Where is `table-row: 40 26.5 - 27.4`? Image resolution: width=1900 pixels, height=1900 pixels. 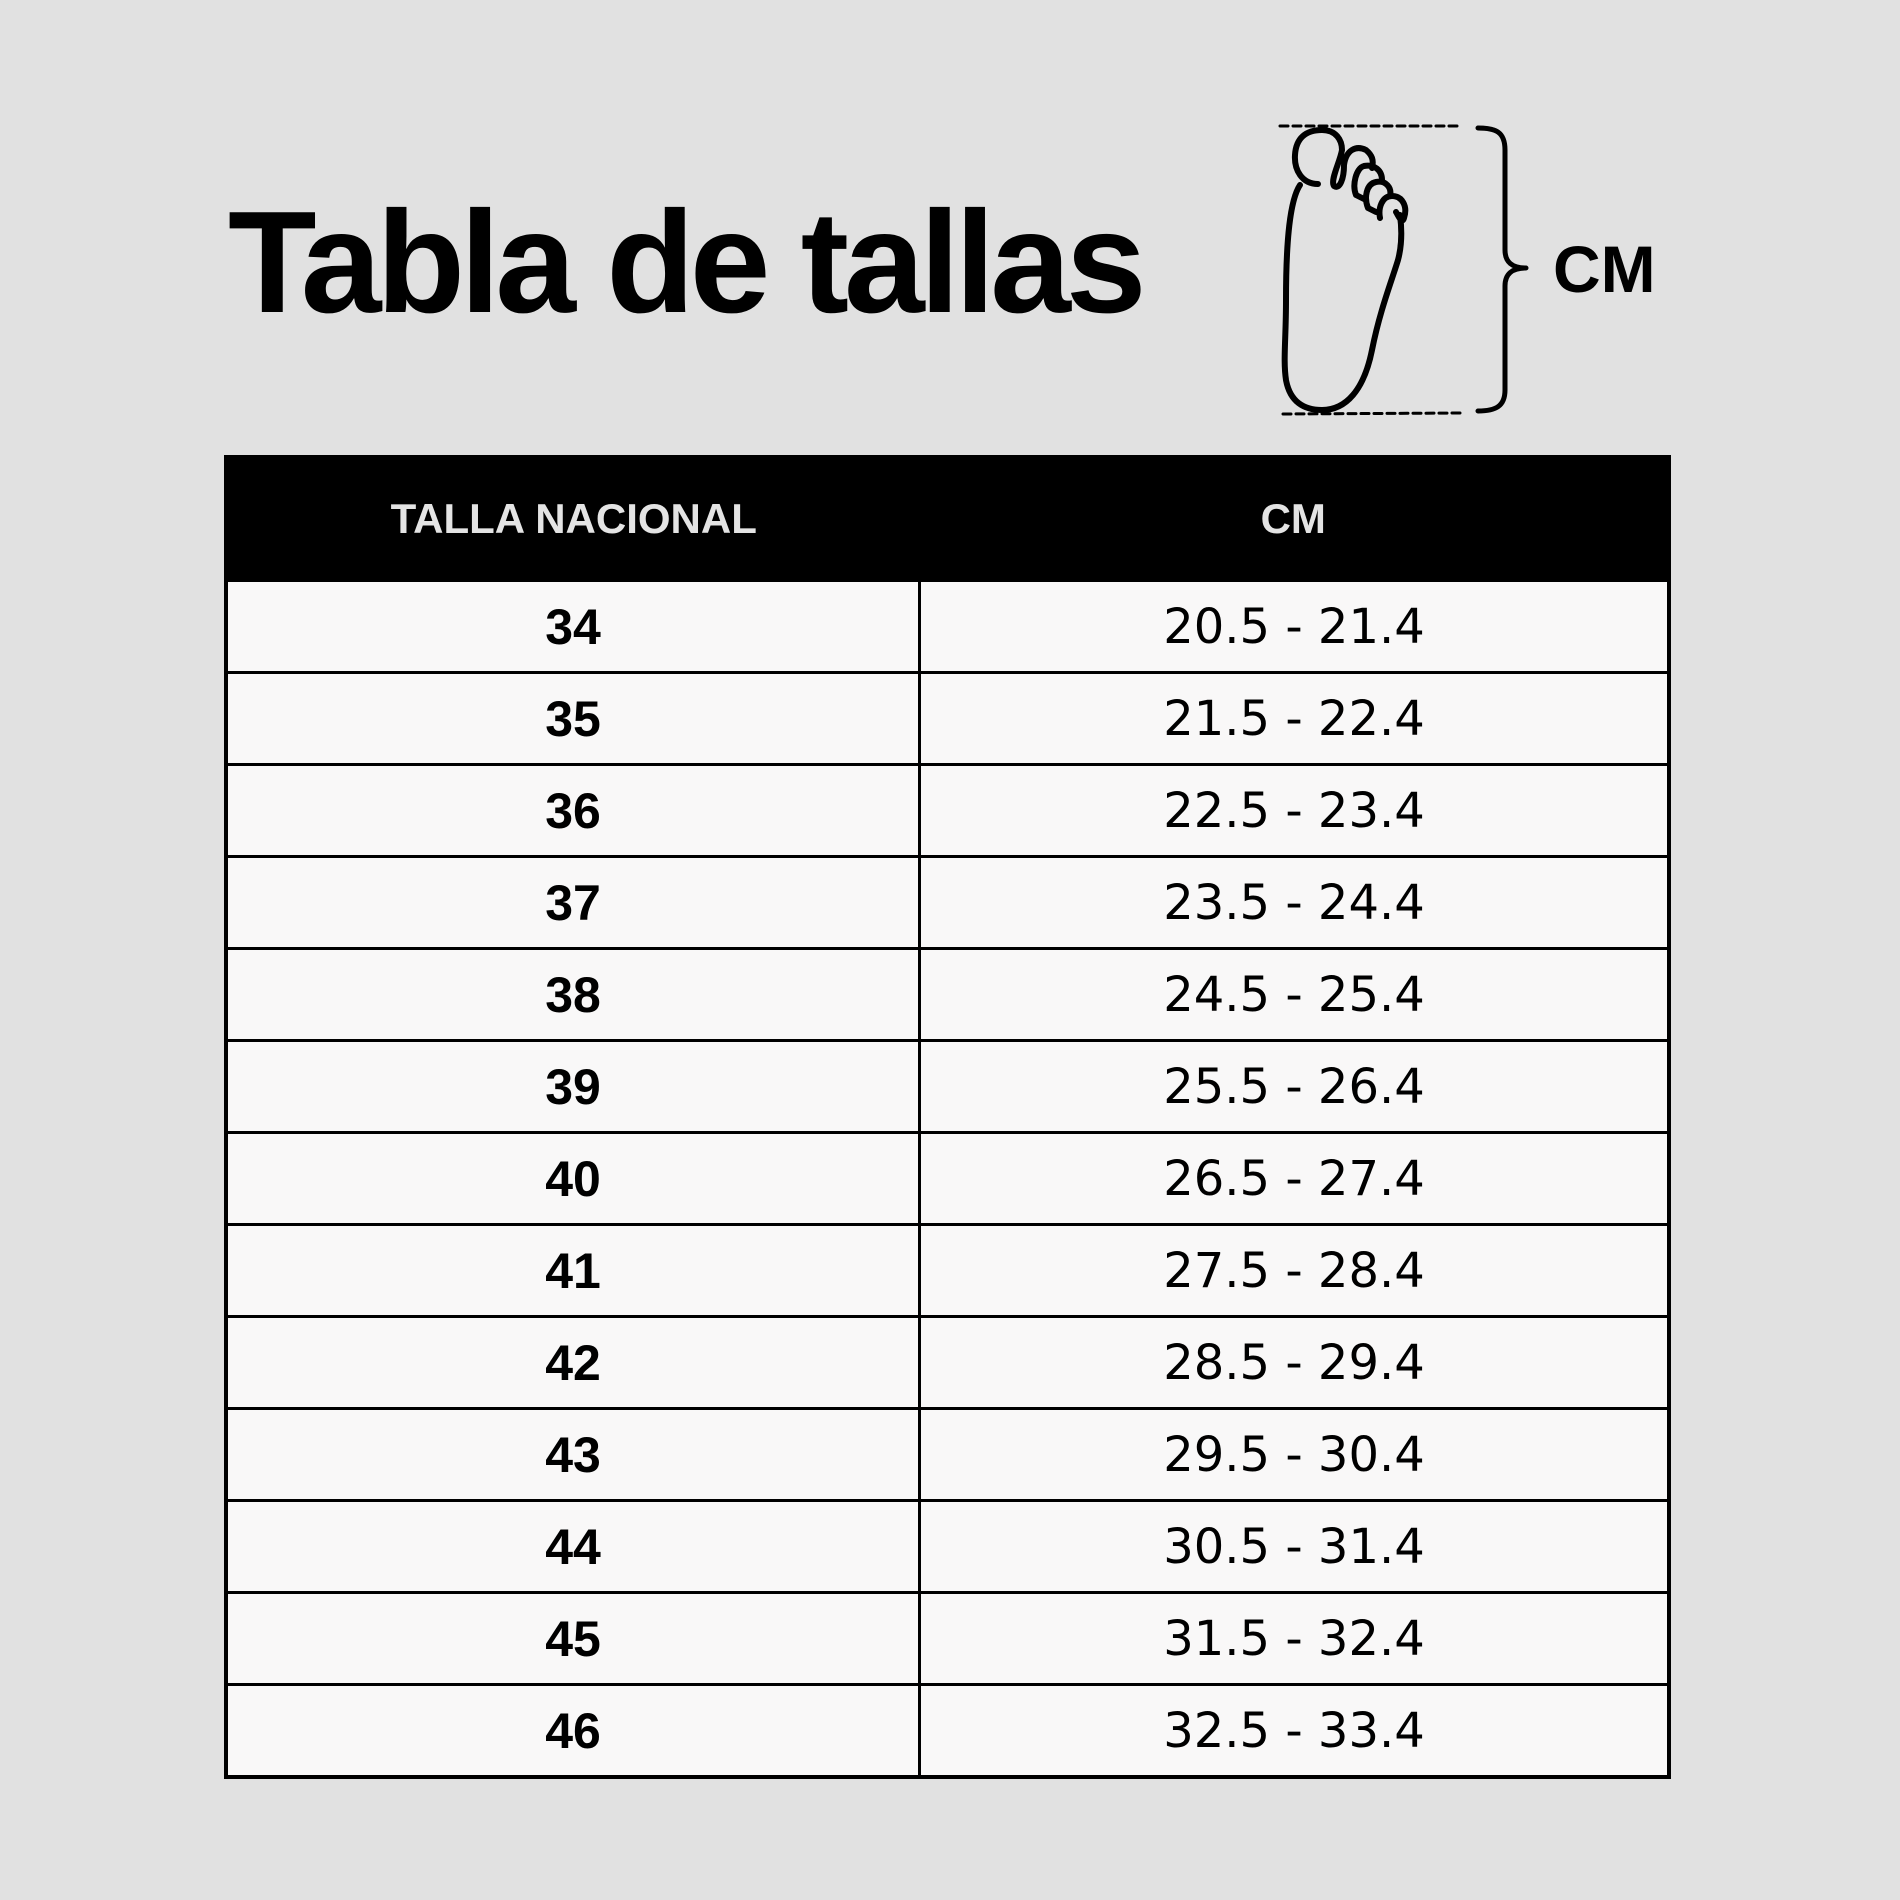
table-row: 40 26.5 - 27.4 is located at coordinates (947, 1178).